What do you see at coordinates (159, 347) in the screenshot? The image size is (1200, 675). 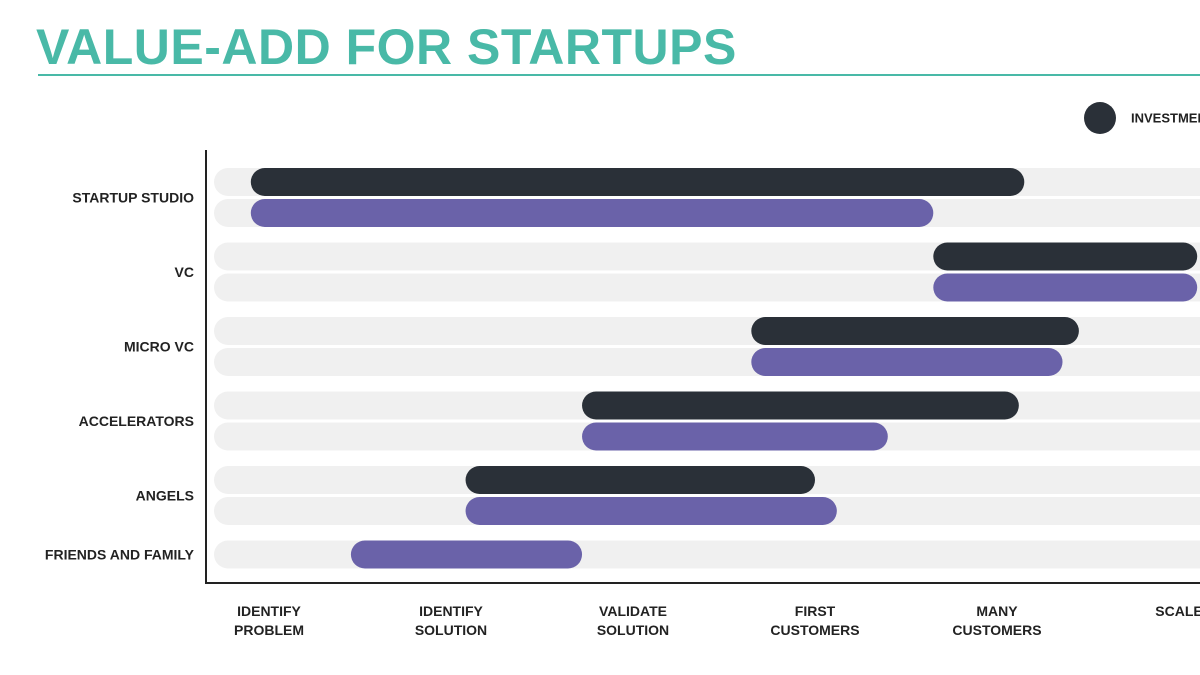 I see `category-label: MICRO VC` at bounding box center [159, 347].